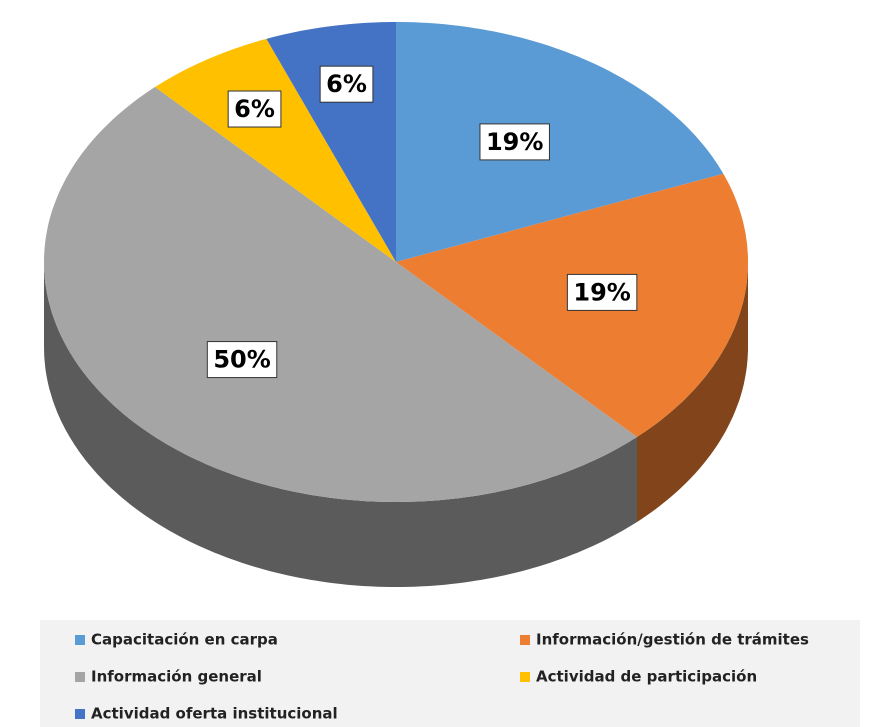 The image size is (879, 727). Describe the element at coordinates (646, 677) in the screenshot. I see `legend-label: Actividad de participación` at that location.